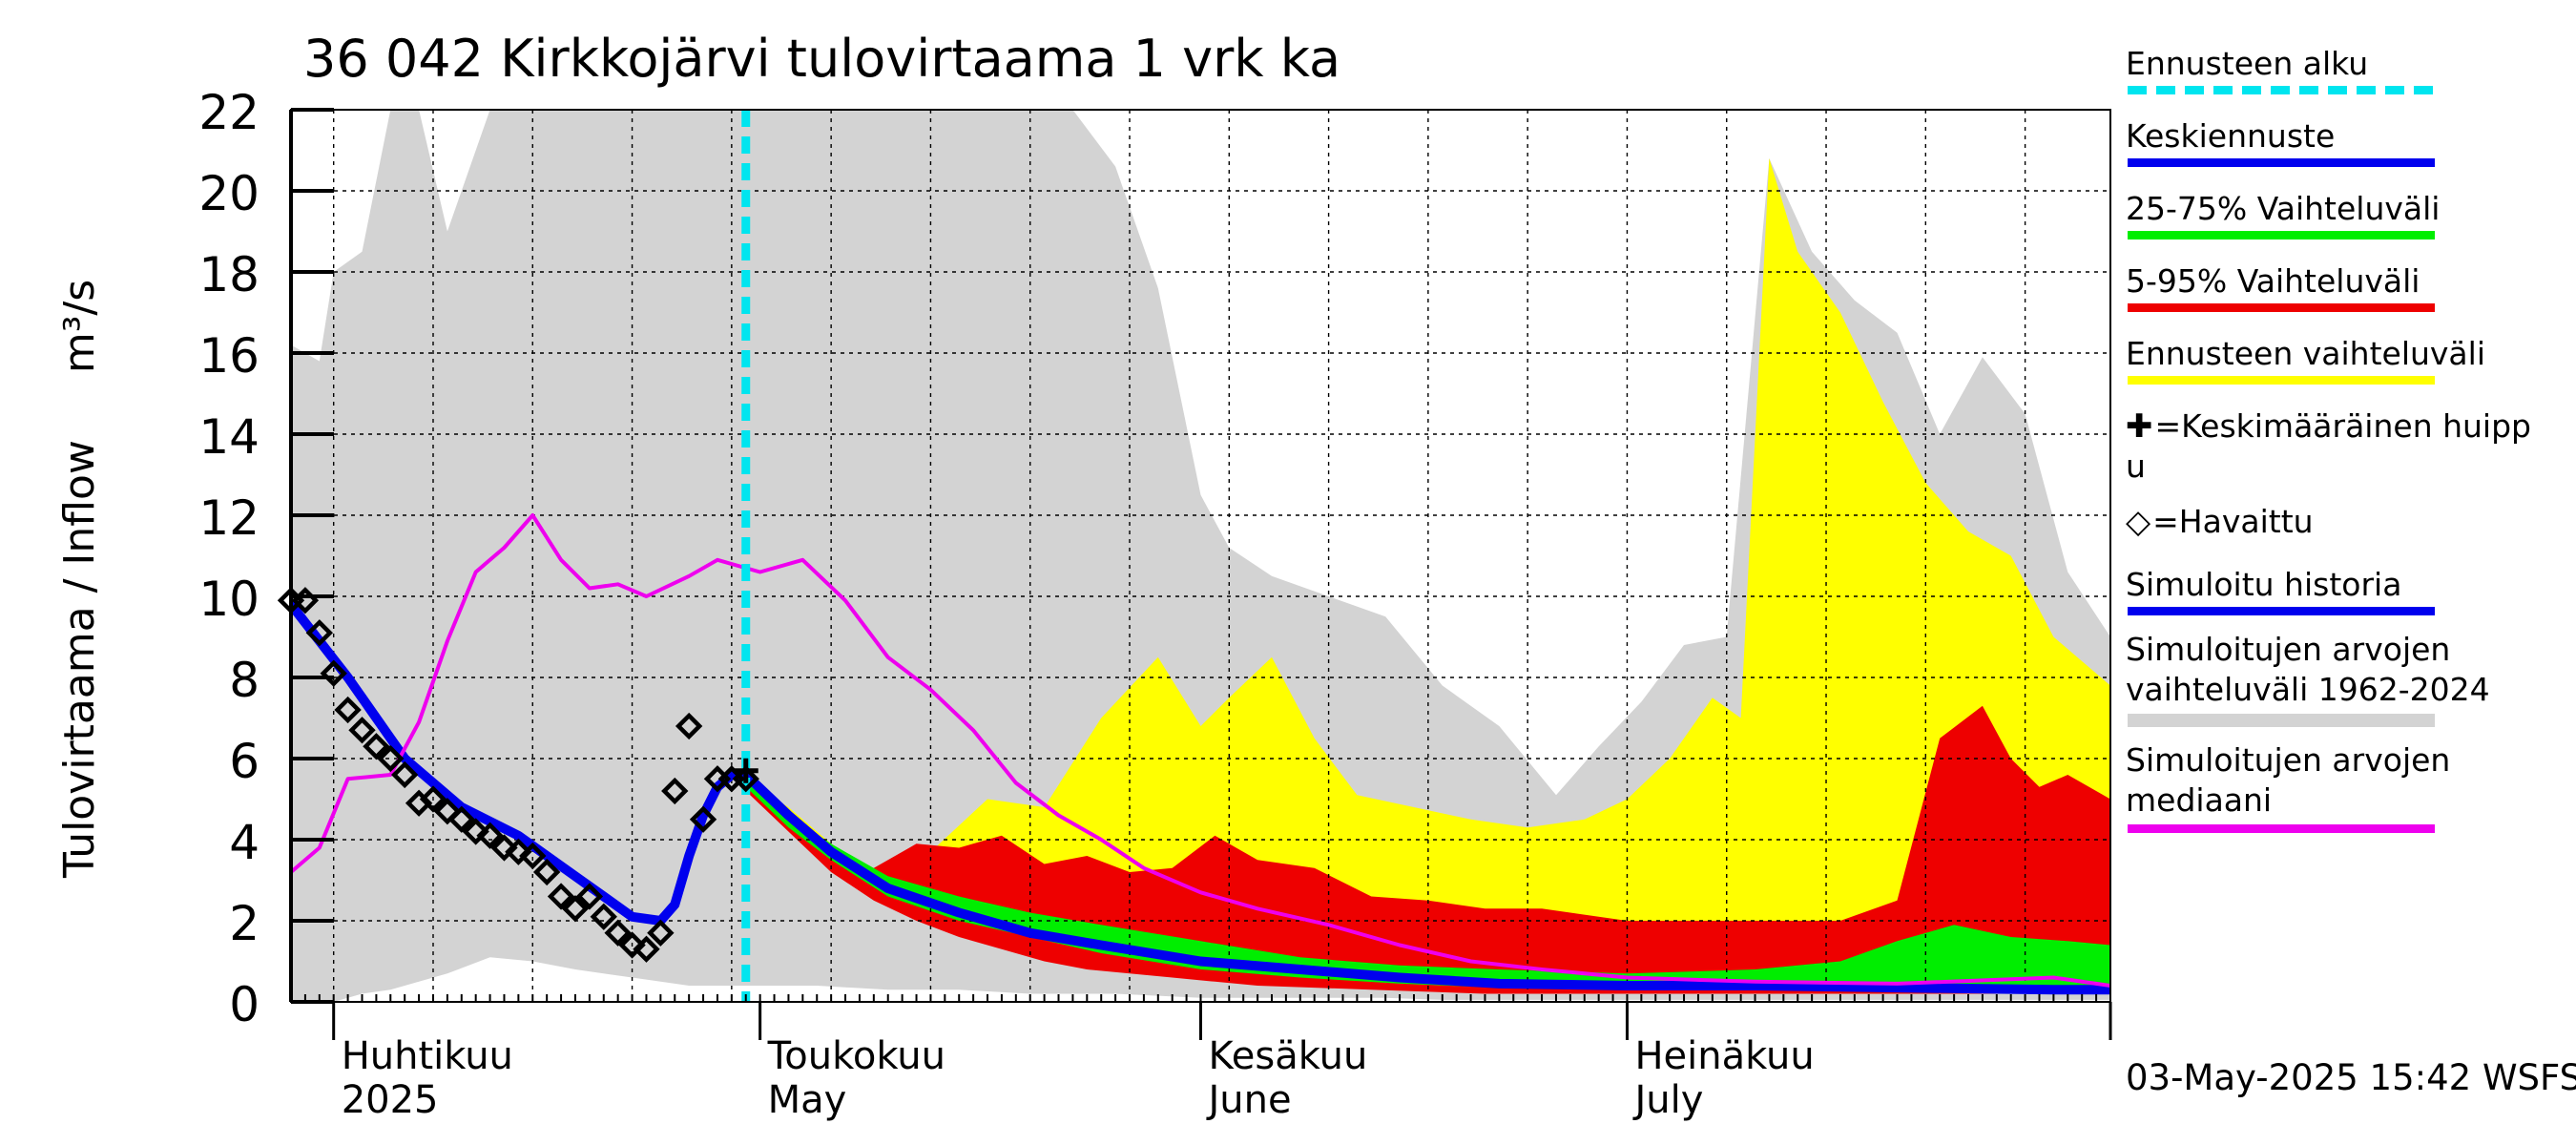 Image resolution: width=2576 pixels, height=1145 pixels. Describe the element at coordinates (807, 1100) in the screenshot. I see `x-month-label: May` at that location.